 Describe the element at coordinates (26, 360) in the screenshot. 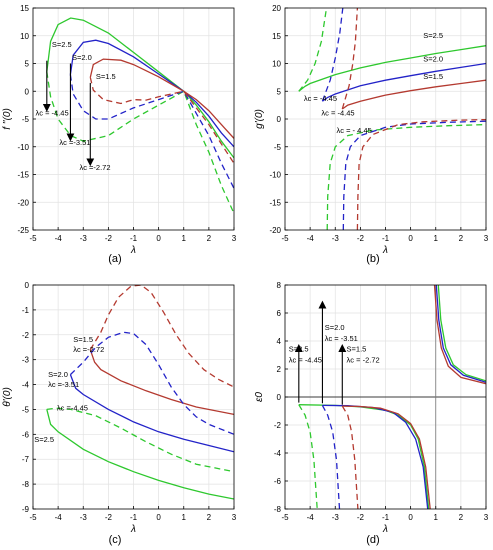

I see `y-tick-label: -3` at that location.